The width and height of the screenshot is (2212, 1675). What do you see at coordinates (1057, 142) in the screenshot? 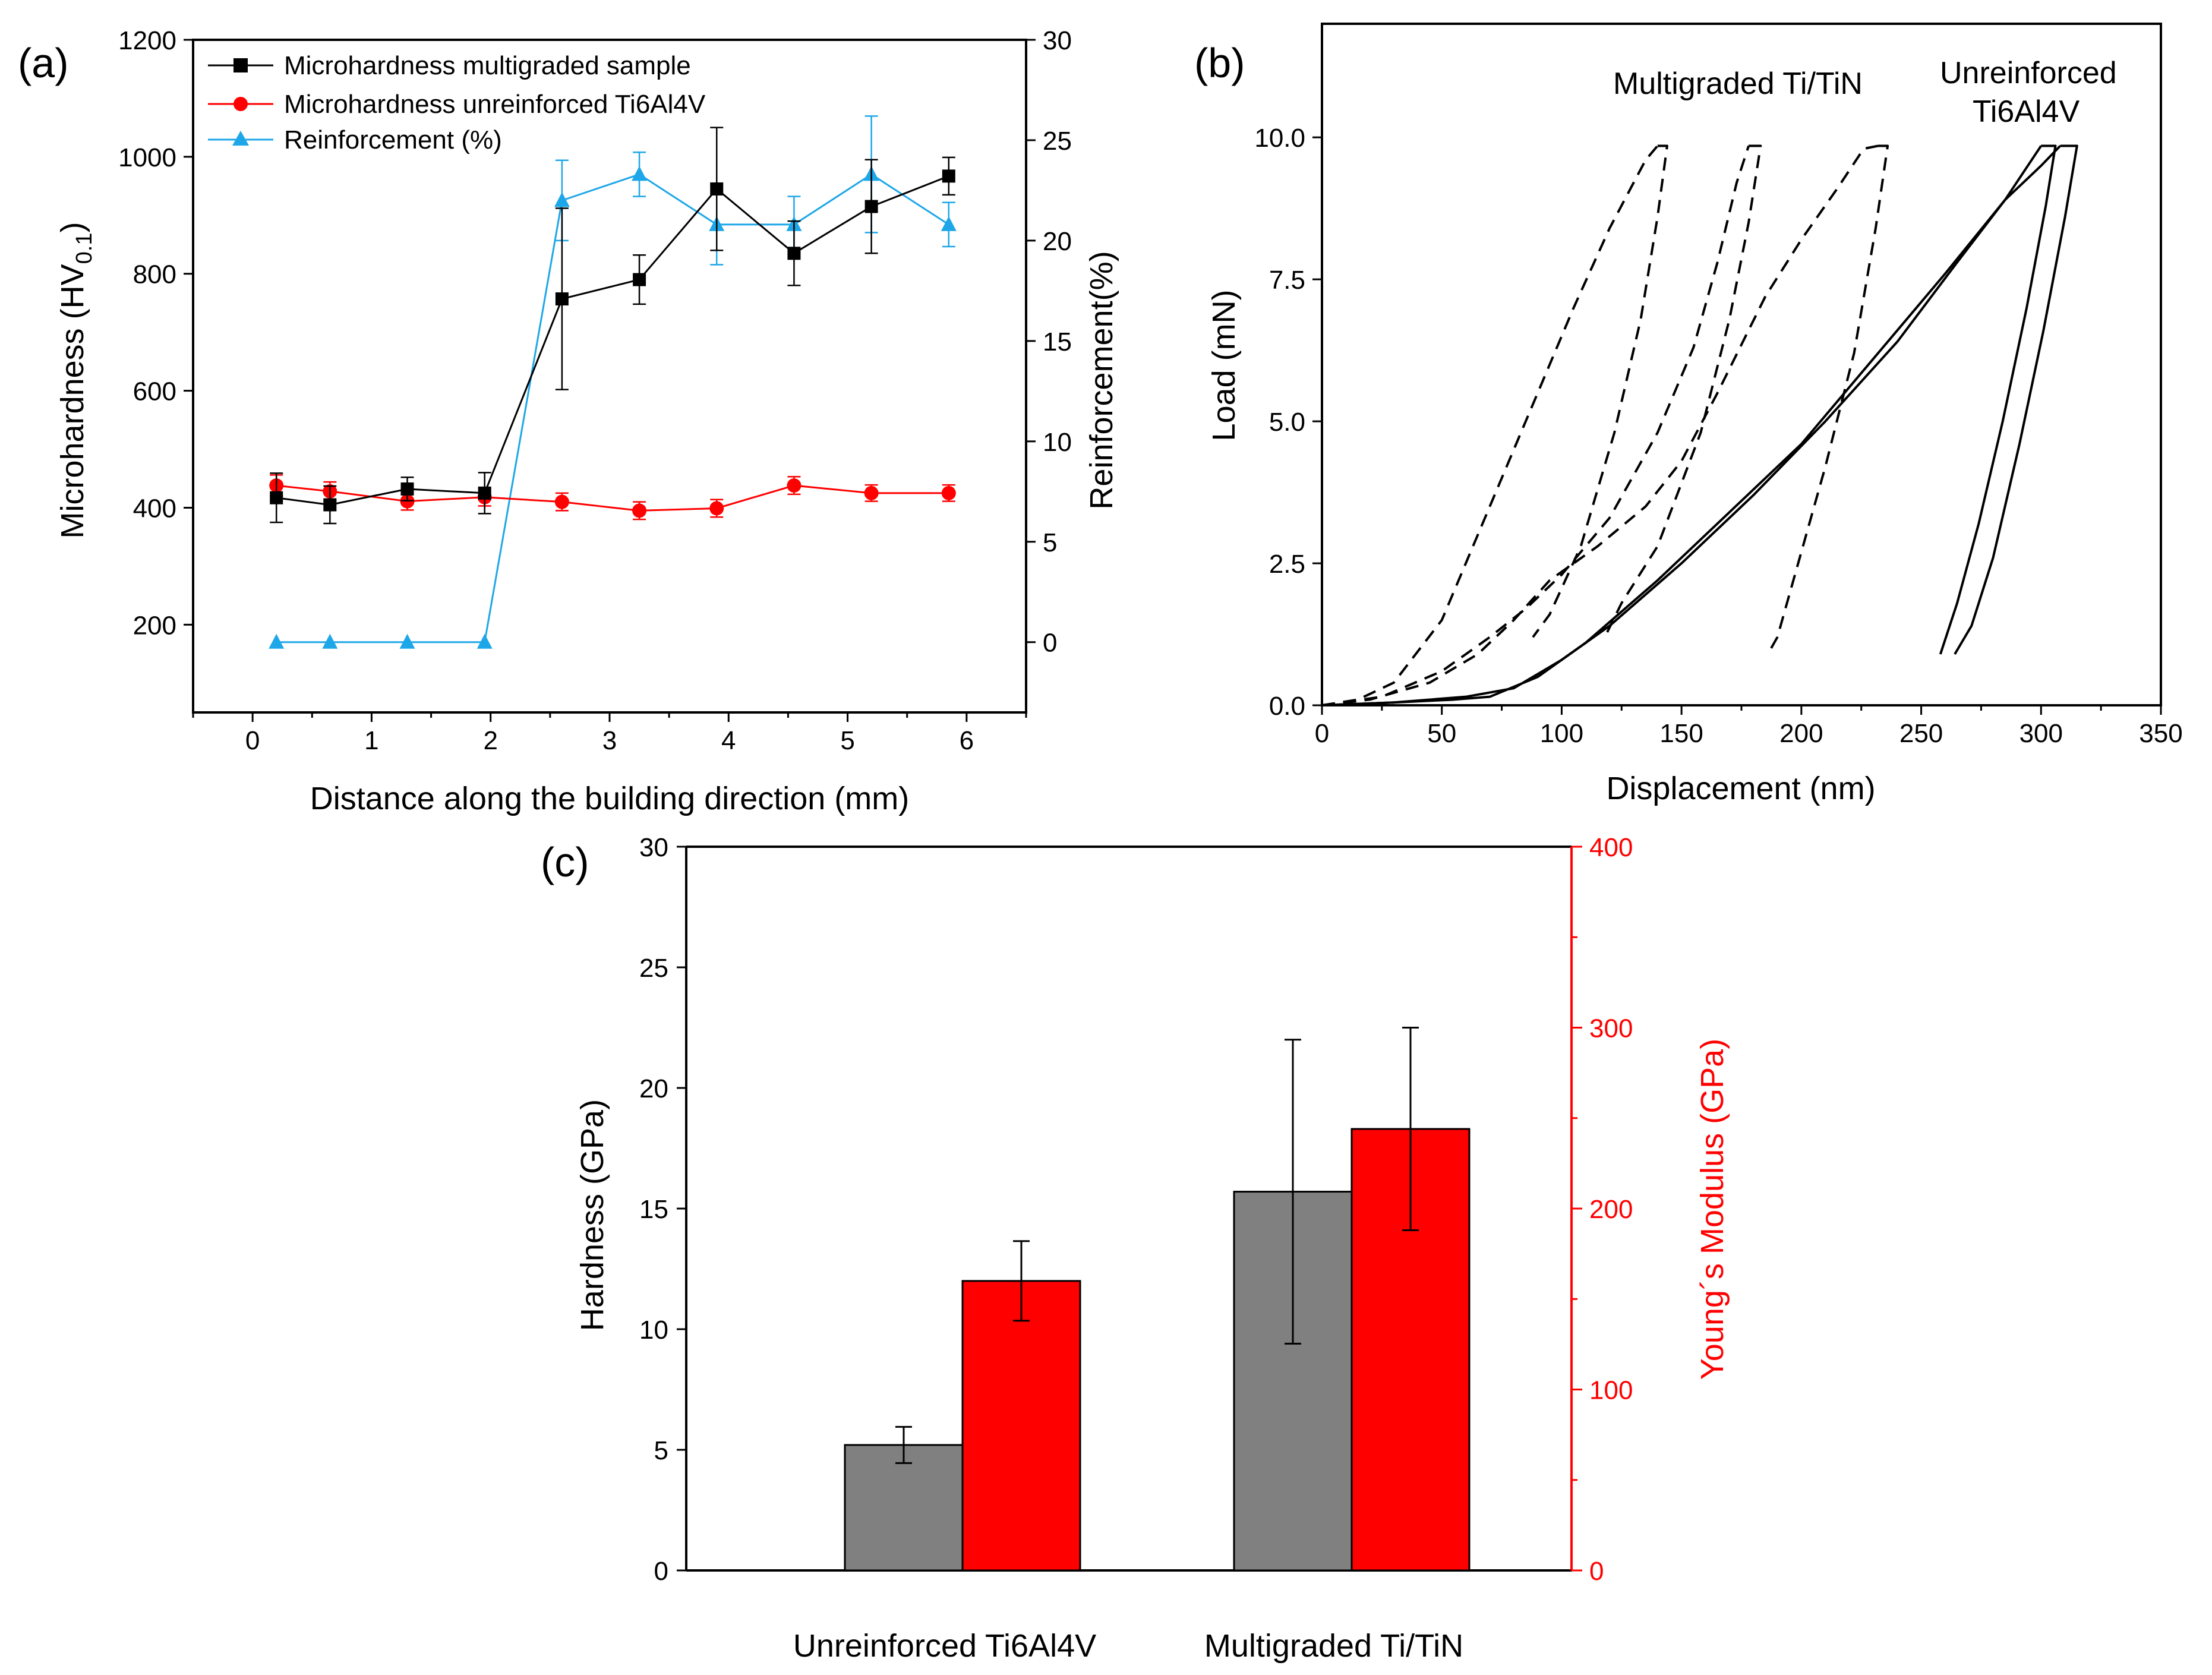
I see `y2-tick-label: 25` at bounding box center [1057, 142].